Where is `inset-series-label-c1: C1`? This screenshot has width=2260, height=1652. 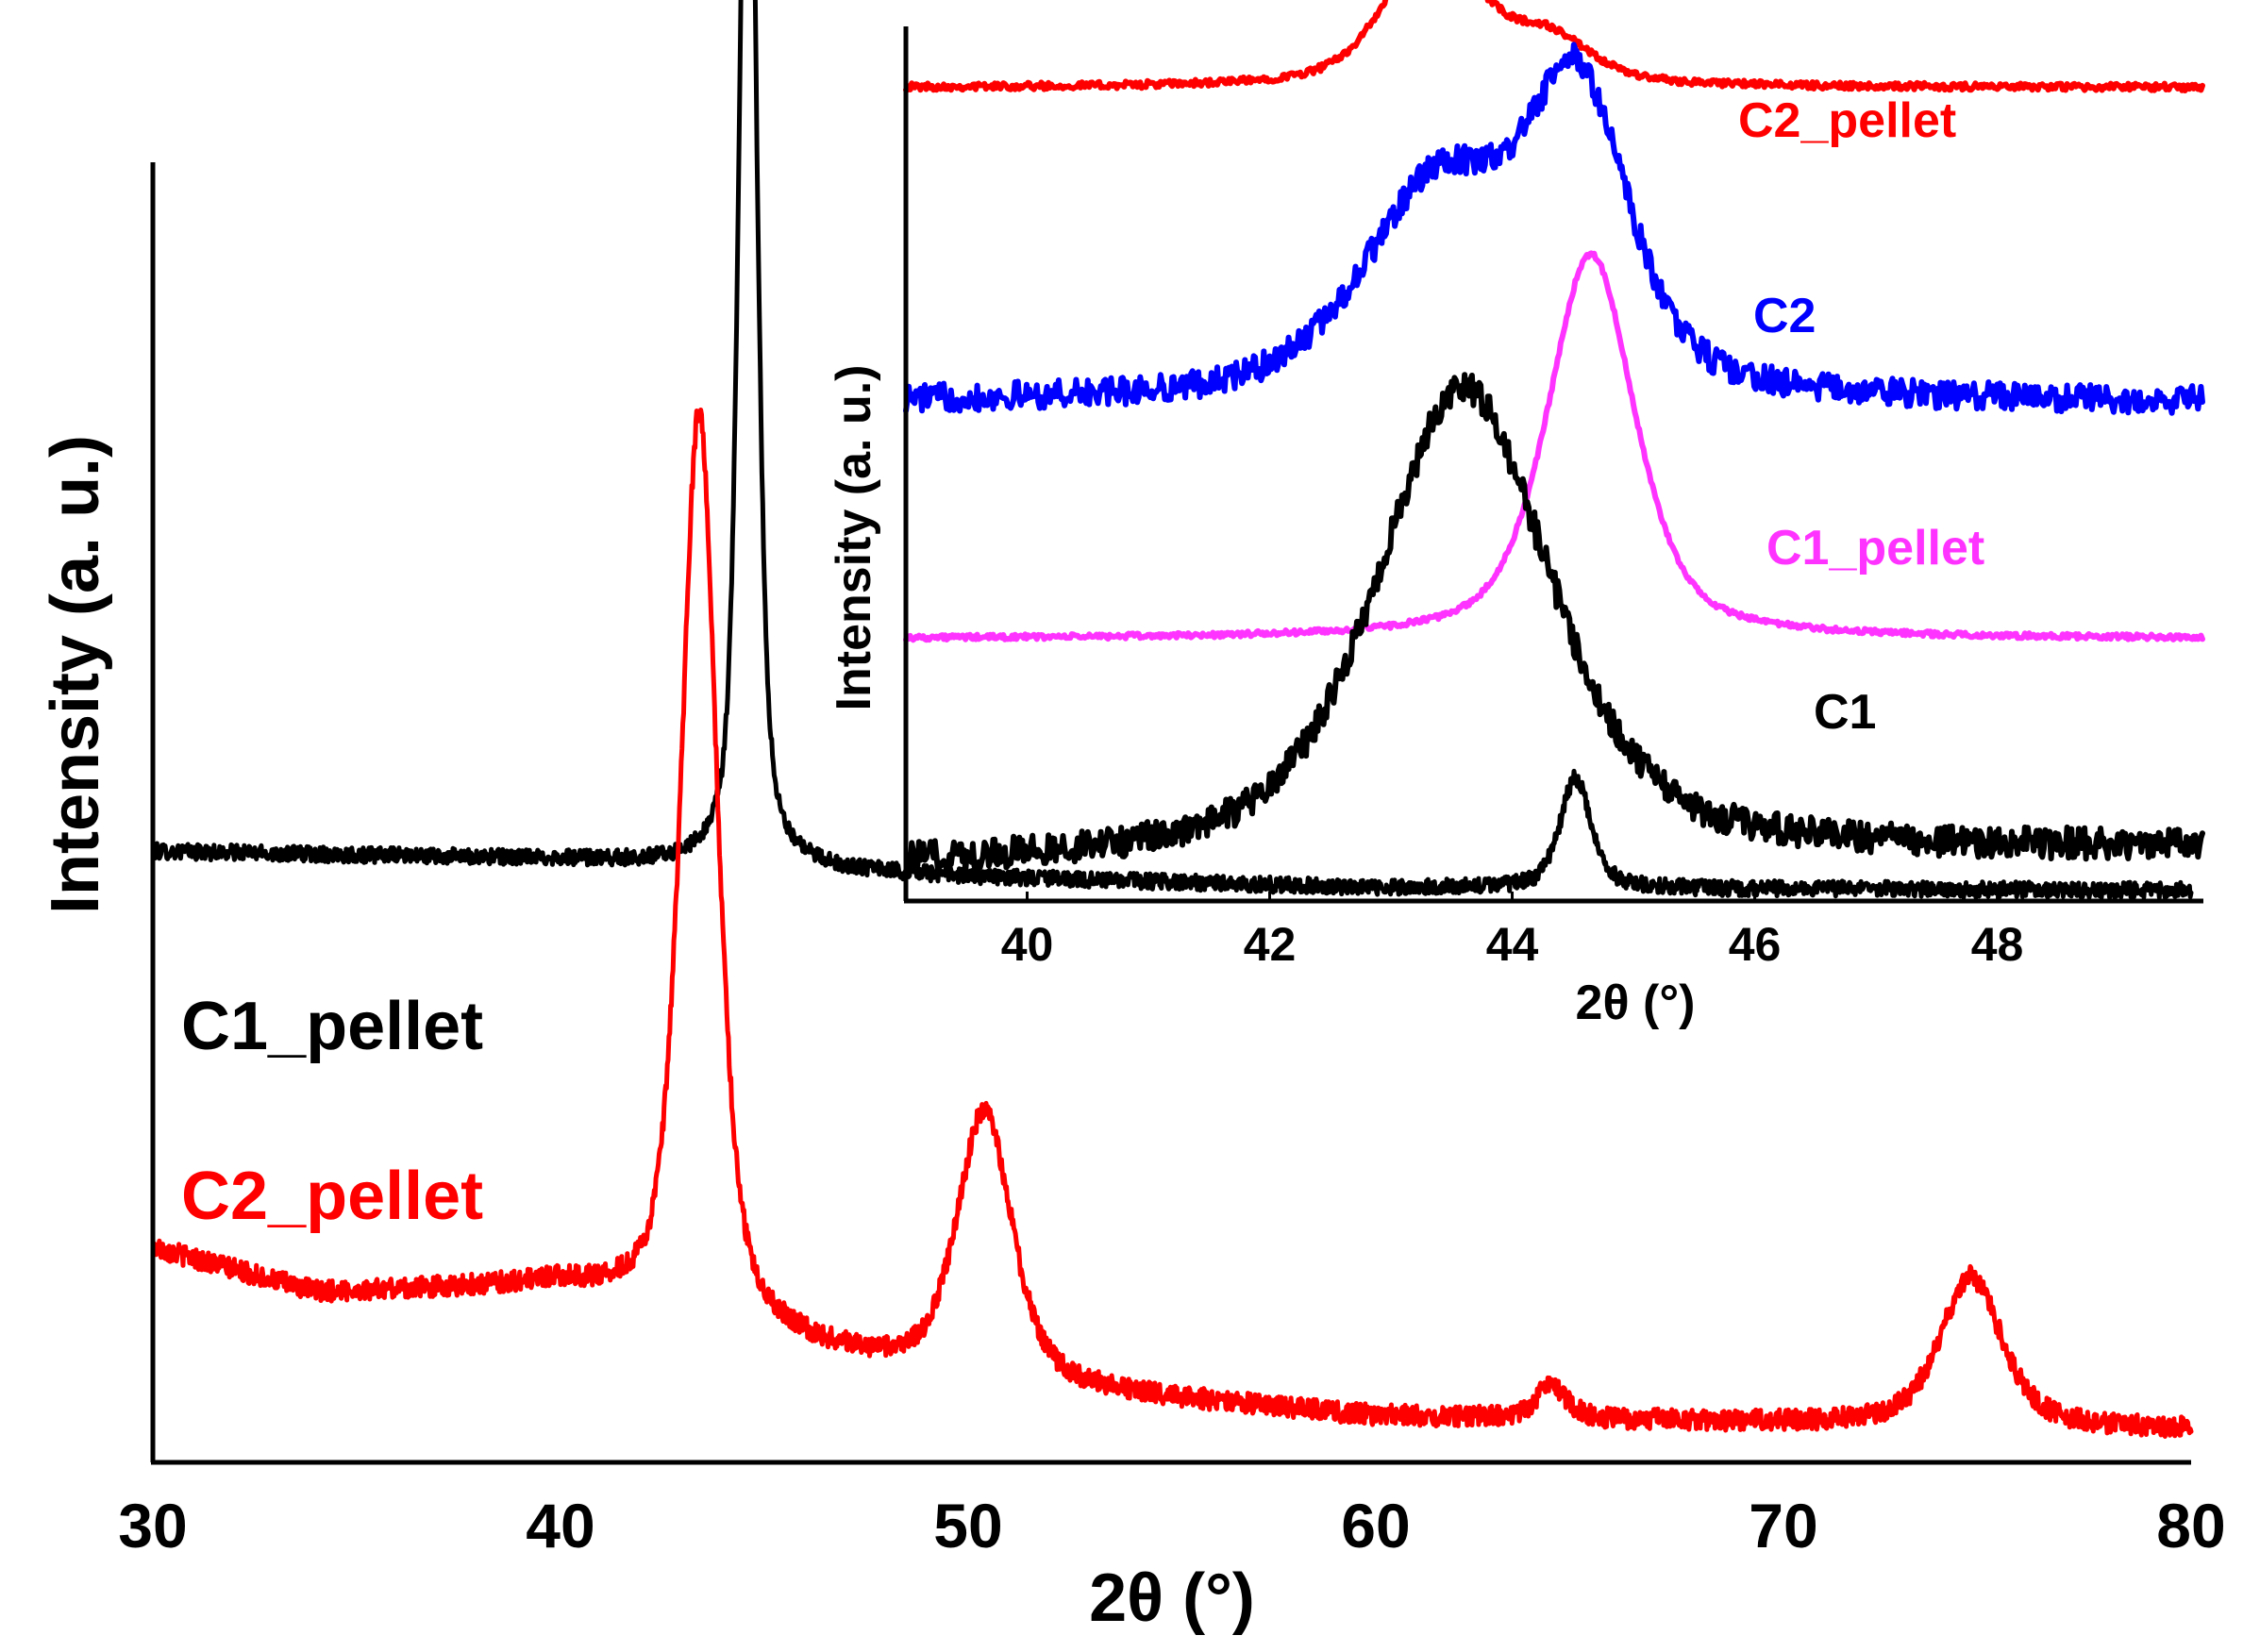
inset-series-label-c1: C1 is located at coordinates (1845, 712).